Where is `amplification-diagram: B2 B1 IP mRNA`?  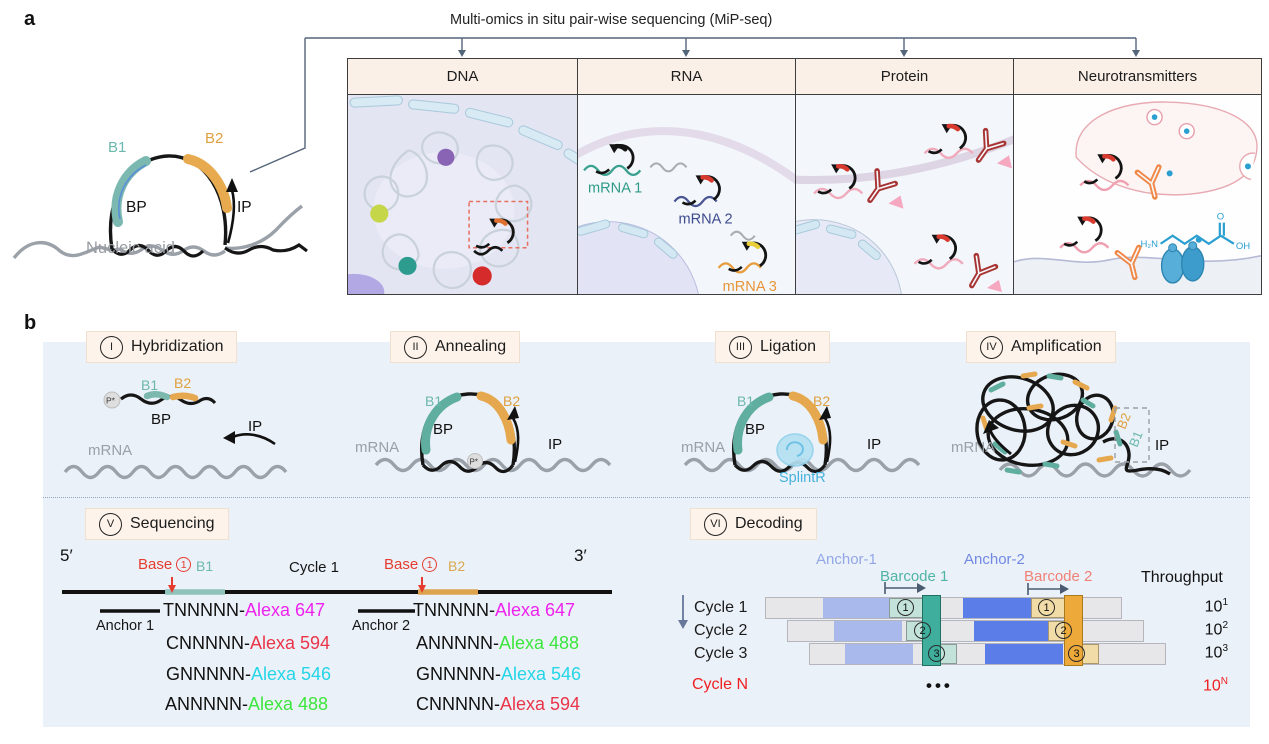
amplification-diagram: B2 B1 IP mRNA is located at coordinates (1071, 424).